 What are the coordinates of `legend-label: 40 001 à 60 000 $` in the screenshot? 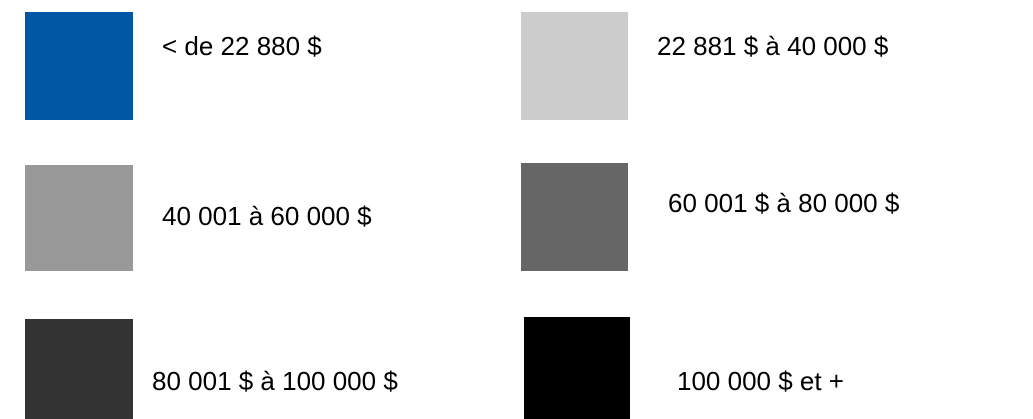 It's located at (267, 216).